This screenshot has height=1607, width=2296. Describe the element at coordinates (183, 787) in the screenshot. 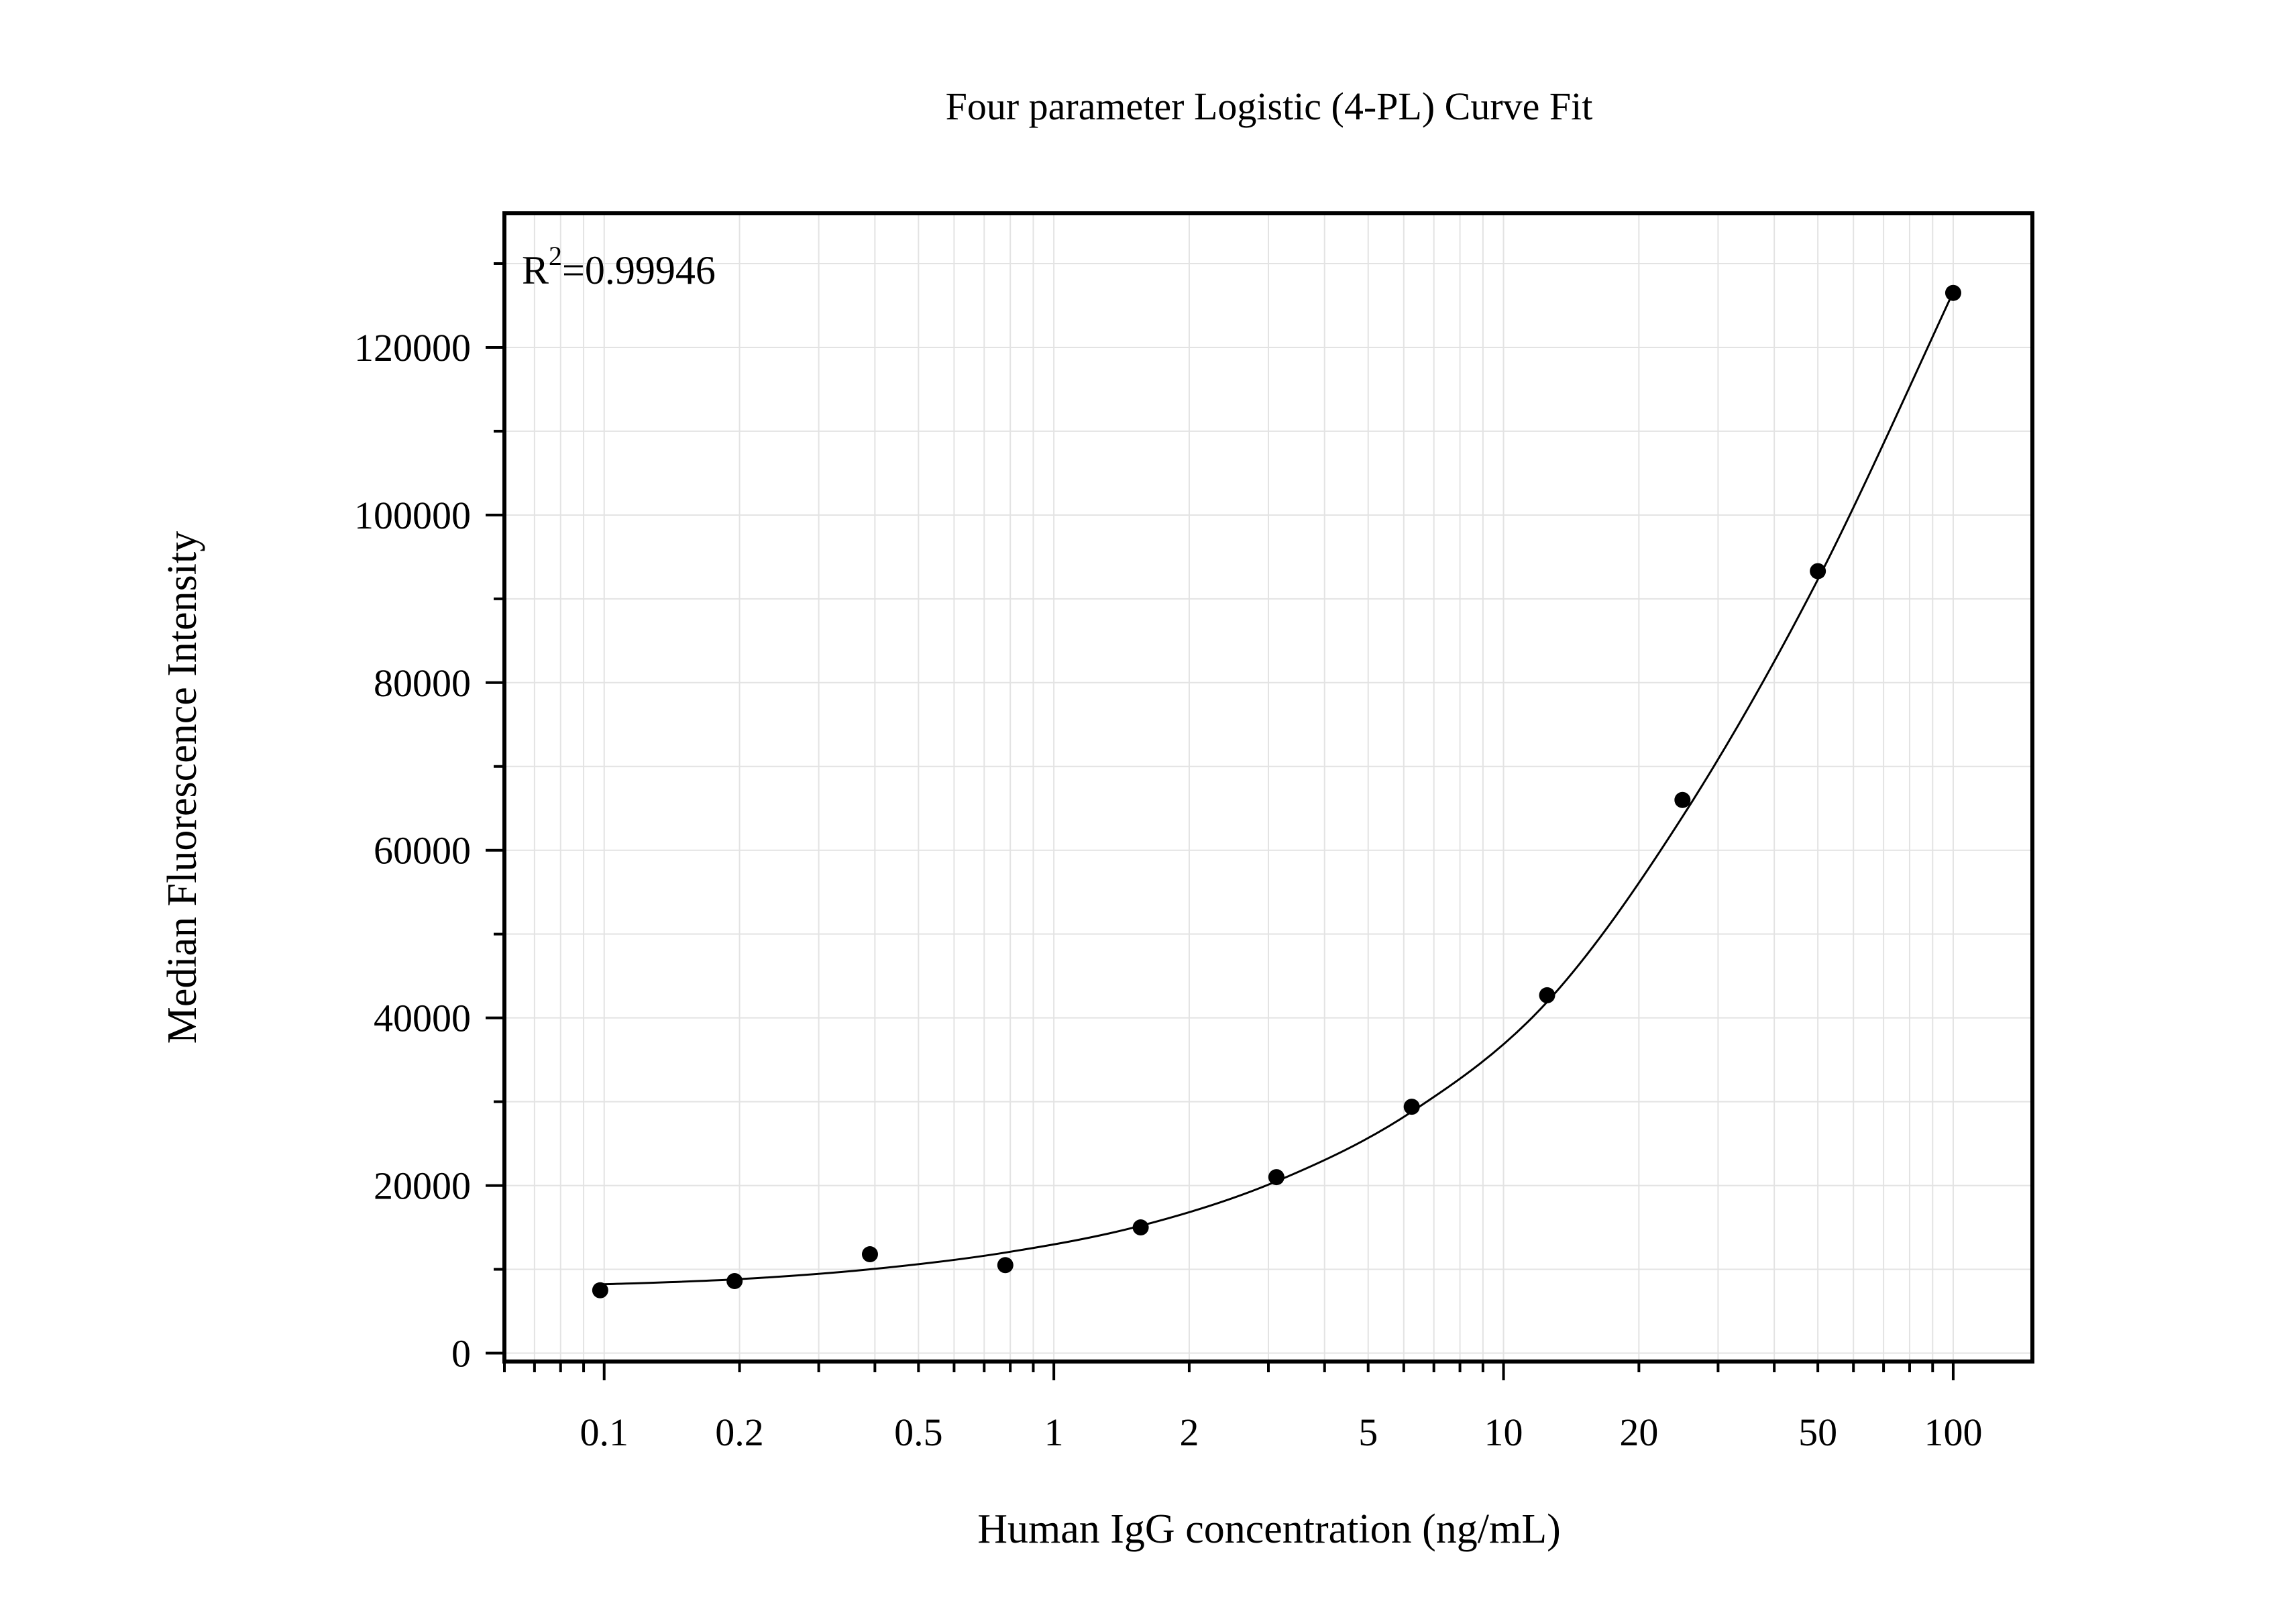

I see `y-axis-label: Median Fluorescence Intensity` at that location.